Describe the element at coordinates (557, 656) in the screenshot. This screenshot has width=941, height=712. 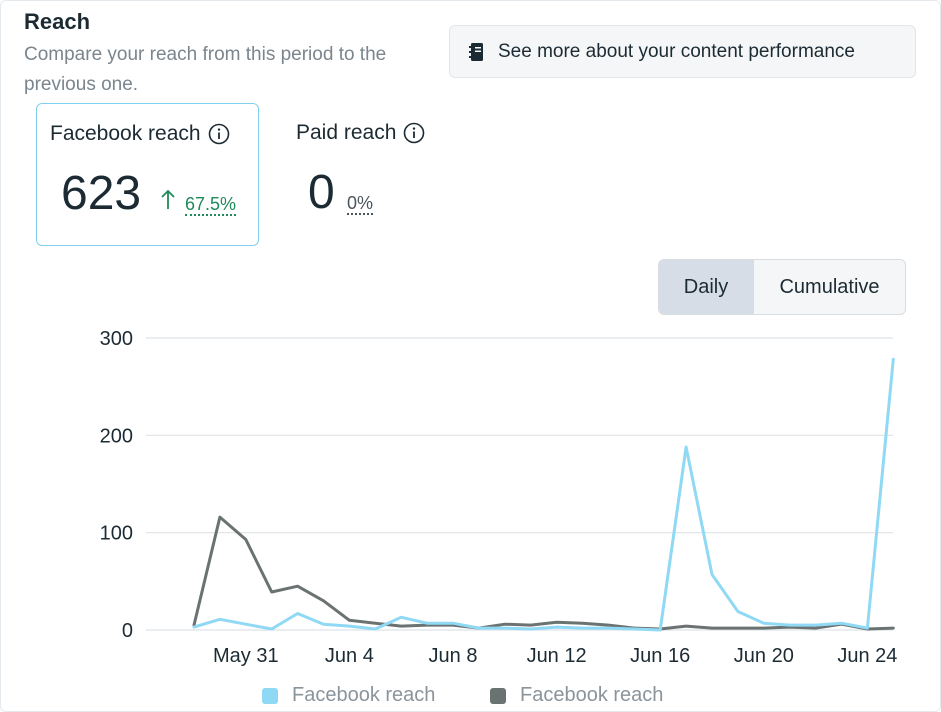
I see `x-tick-label: Jun 12` at that location.